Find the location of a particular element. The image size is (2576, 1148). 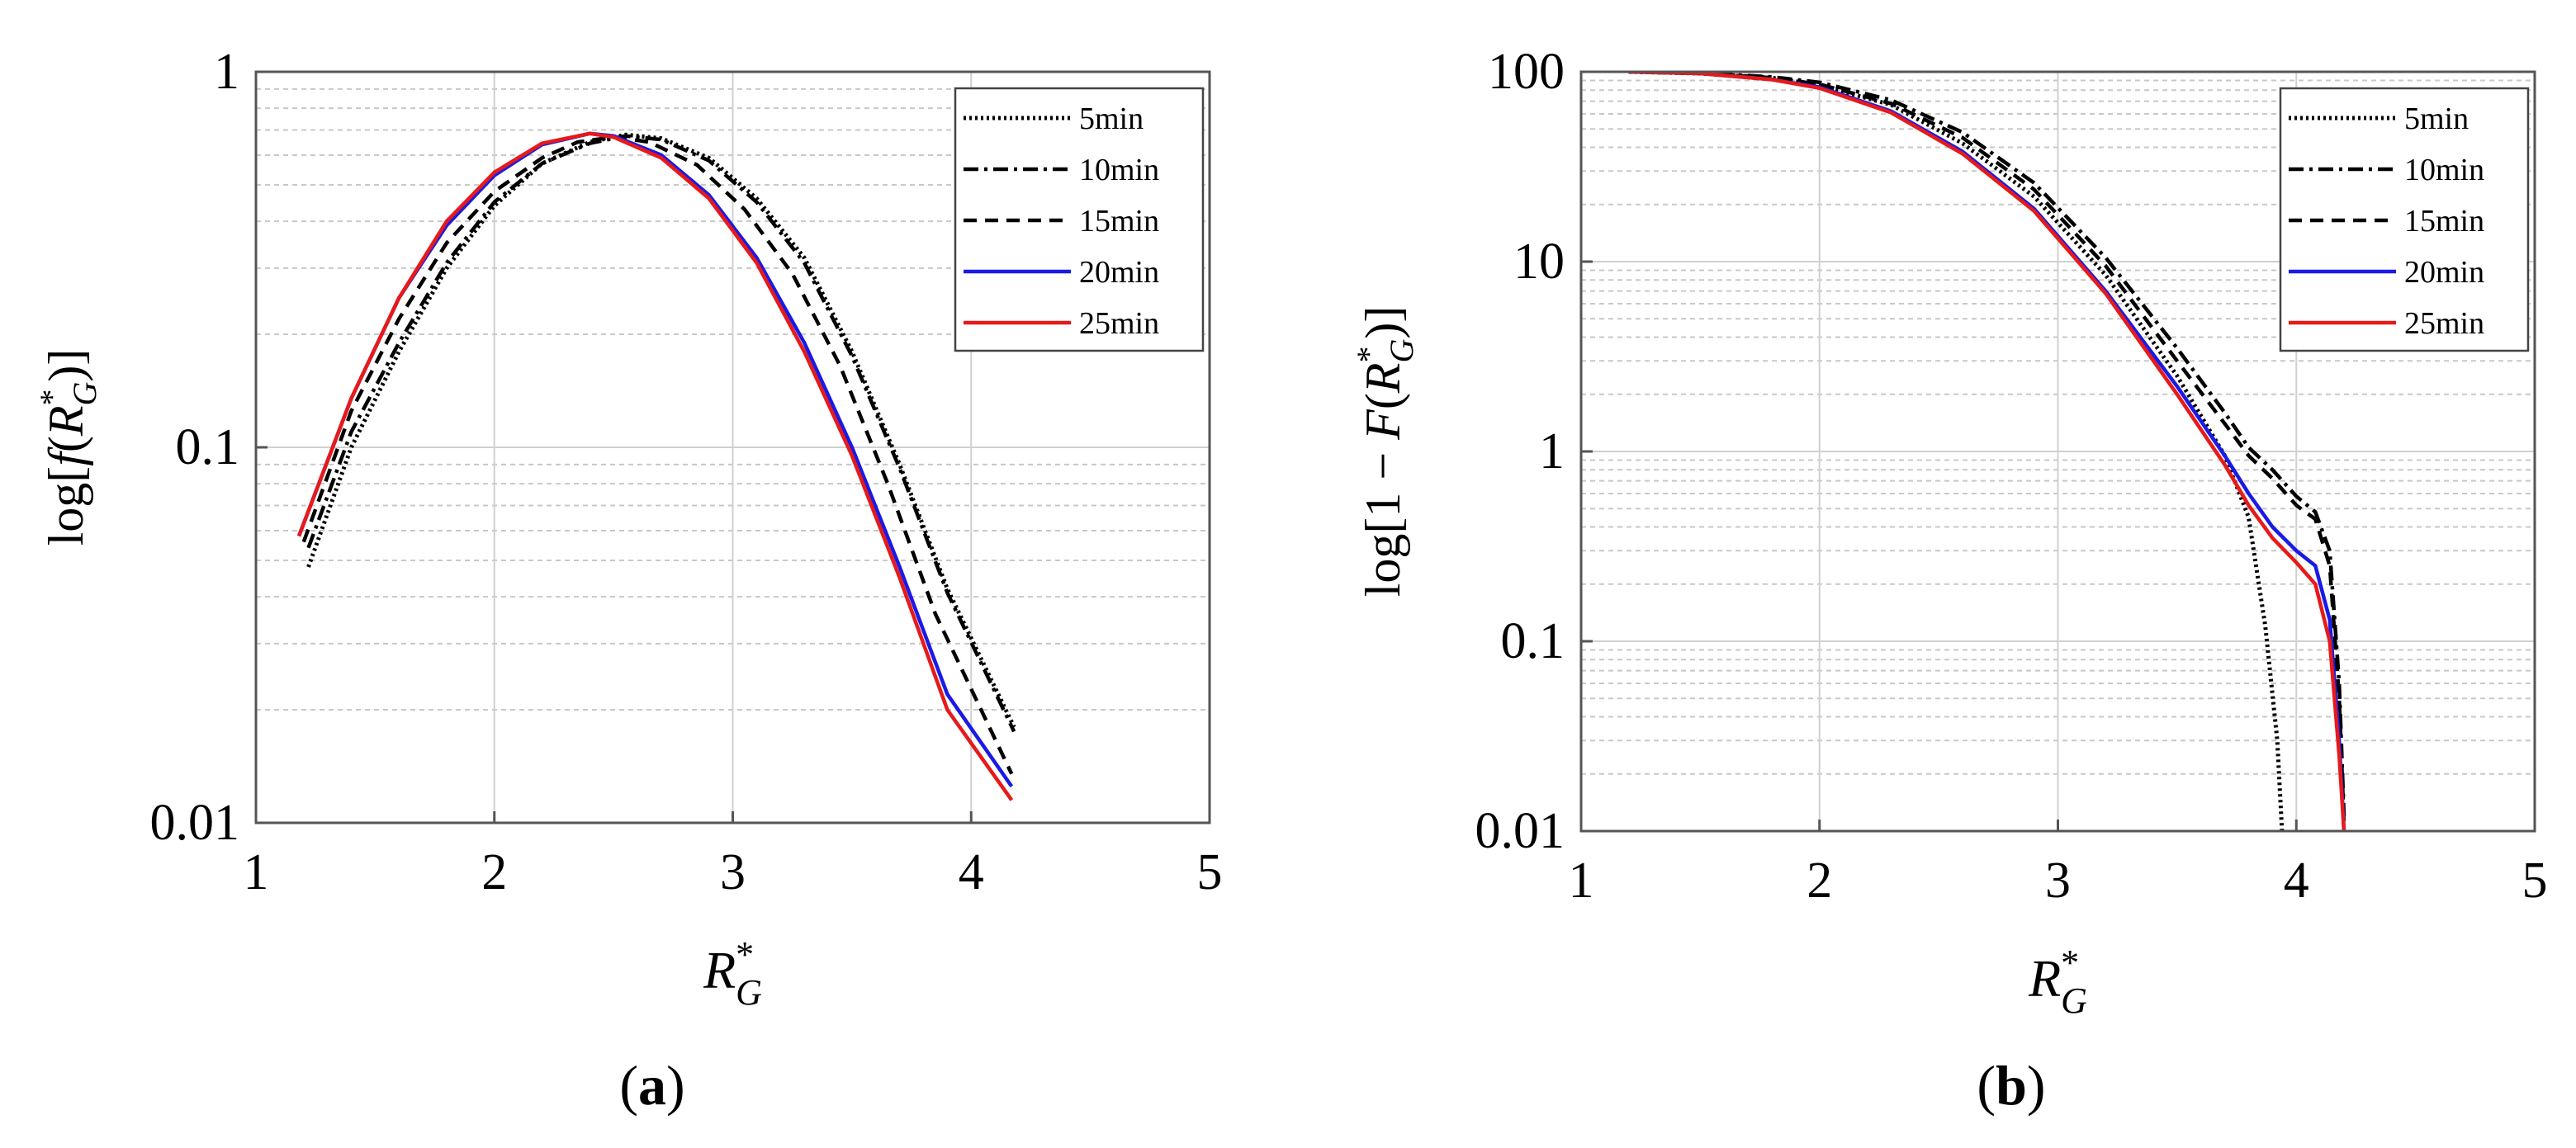

legend-b: 5min 10min 15min 20min 25min is located at coordinates (2404, 220).